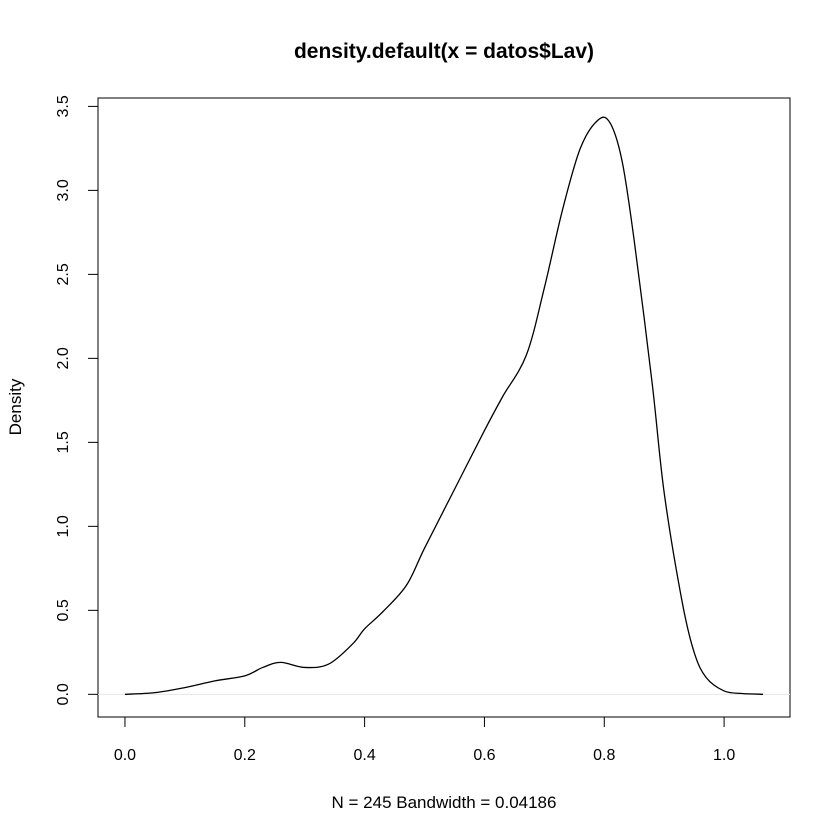  Describe the element at coordinates (444, 51) in the screenshot. I see `chart-title: density.default(x = datos$Lav)` at that location.